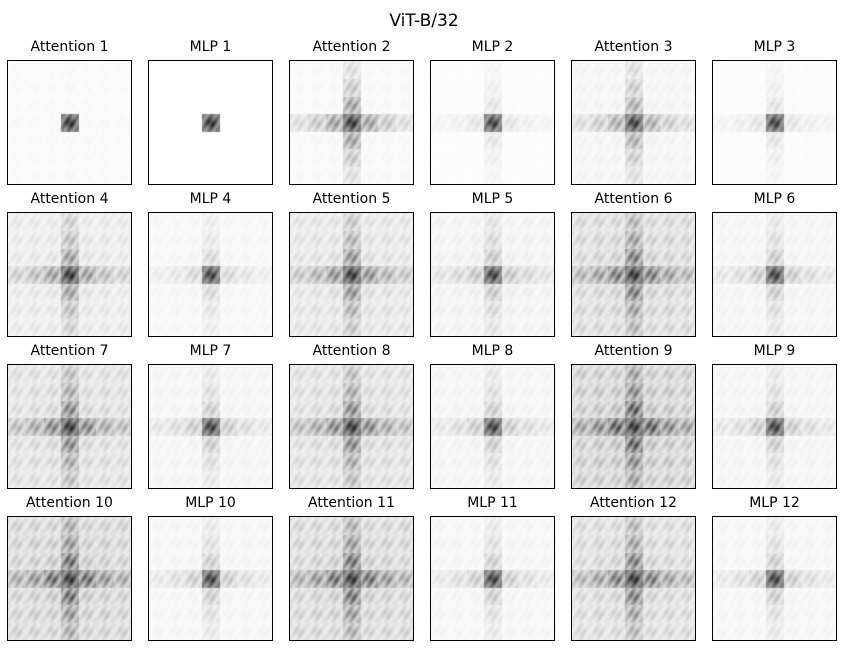  Describe the element at coordinates (492, 199) in the screenshot. I see `panel-title: MLP 5` at that location.